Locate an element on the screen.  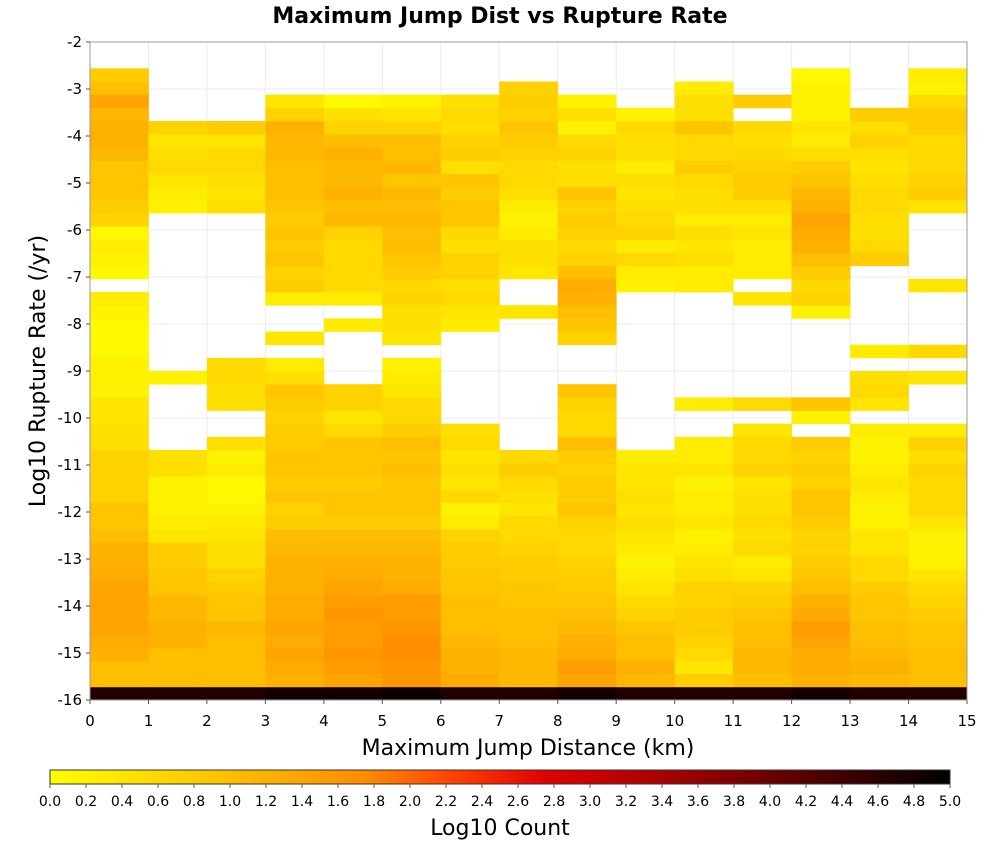
colorbar-tick-label: 3.2 is located at coordinates (626, 802).